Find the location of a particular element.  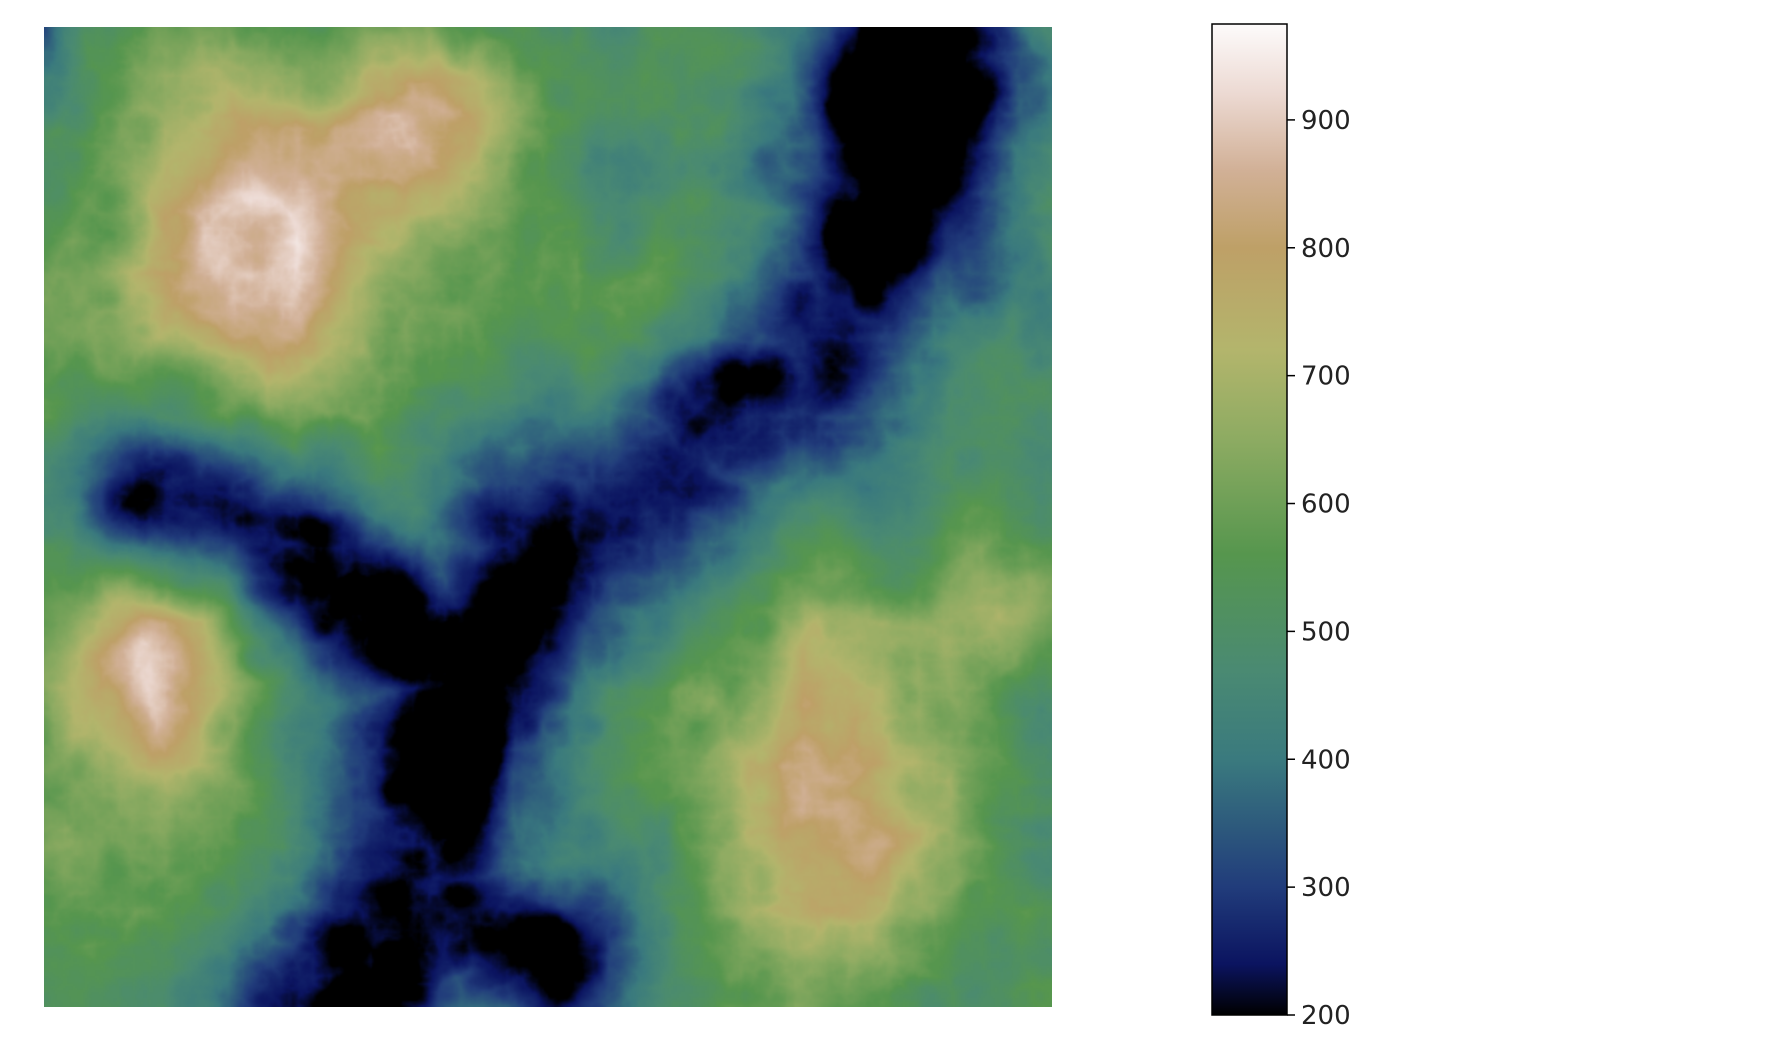

colorbar-tick-label-200: 200 is located at coordinates (1326, 1016).